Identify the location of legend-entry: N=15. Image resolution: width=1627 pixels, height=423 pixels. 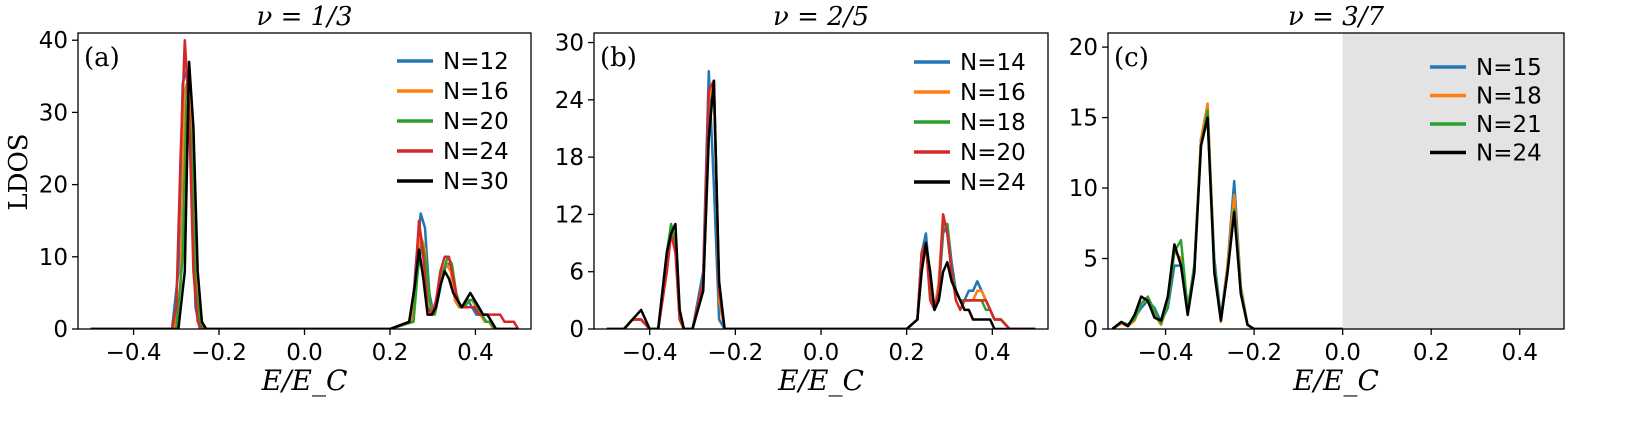
(1509, 68).